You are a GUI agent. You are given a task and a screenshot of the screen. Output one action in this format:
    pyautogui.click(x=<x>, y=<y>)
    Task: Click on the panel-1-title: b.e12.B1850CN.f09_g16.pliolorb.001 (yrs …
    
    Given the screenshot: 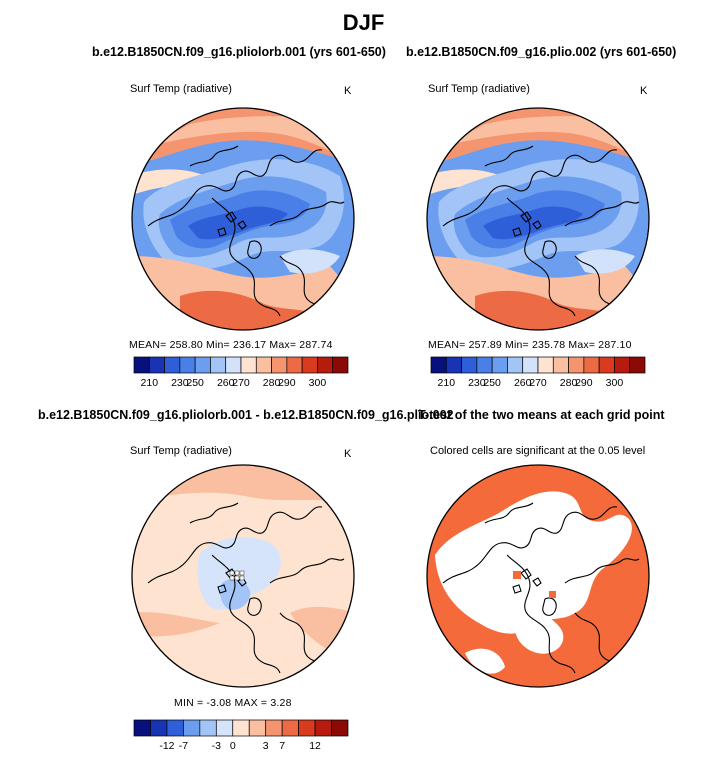 What is the action you would take?
    pyautogui.click(x=239, y=52)
    